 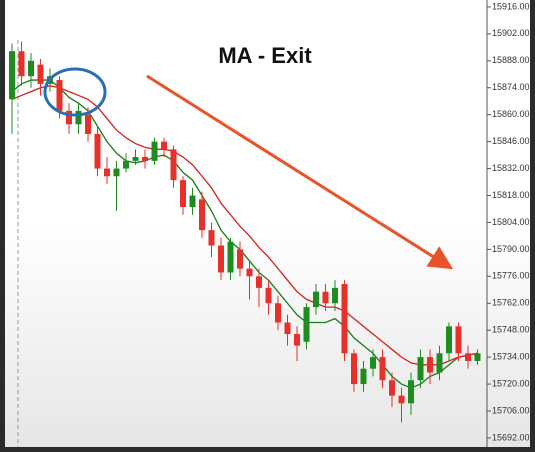 I want to click on y-tick-label: 15874.00, so click(x=511, y=87).